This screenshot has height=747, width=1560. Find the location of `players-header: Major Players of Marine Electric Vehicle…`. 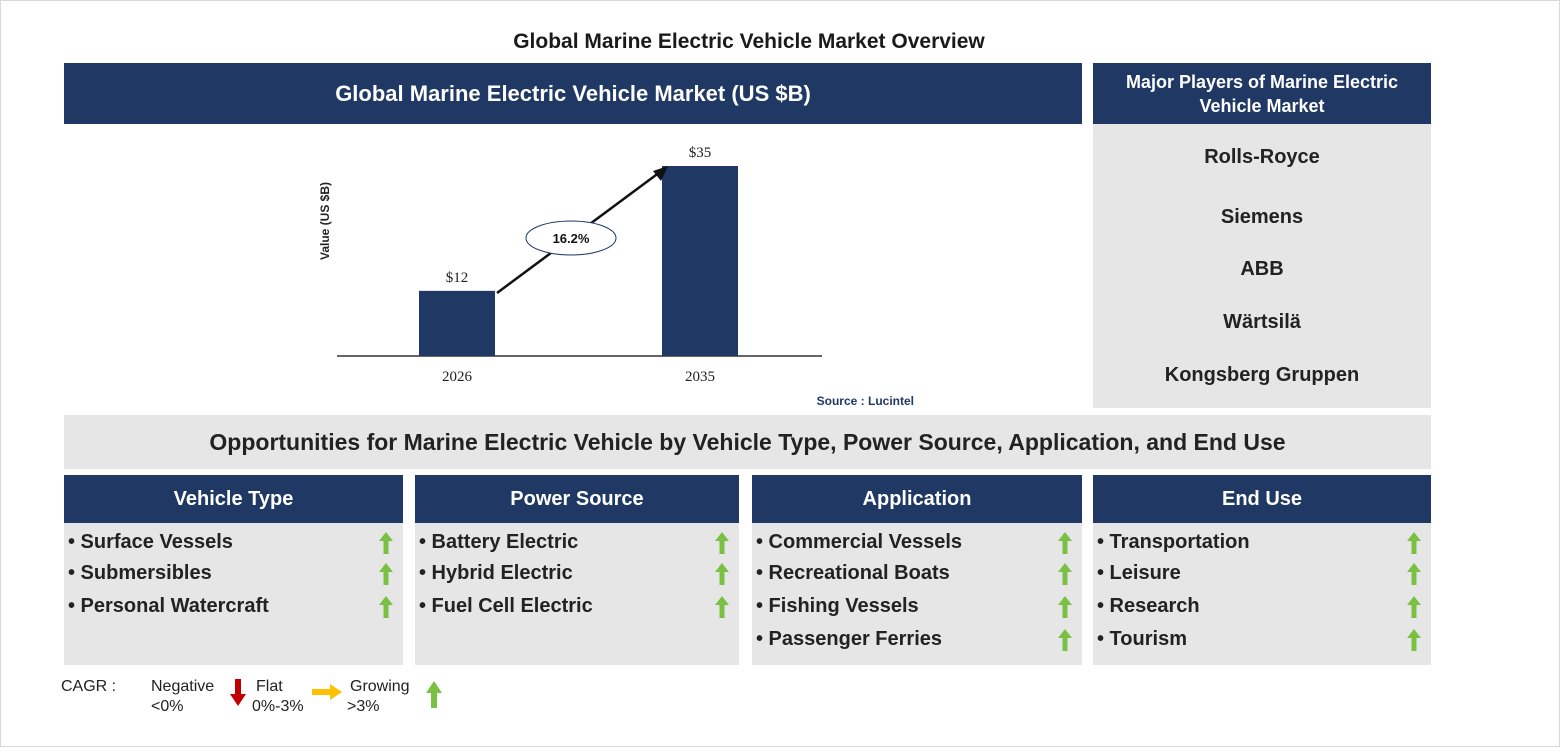

players-header: Major Players of Marine Electric Vehicle… is located at coordinates (1262, 93).